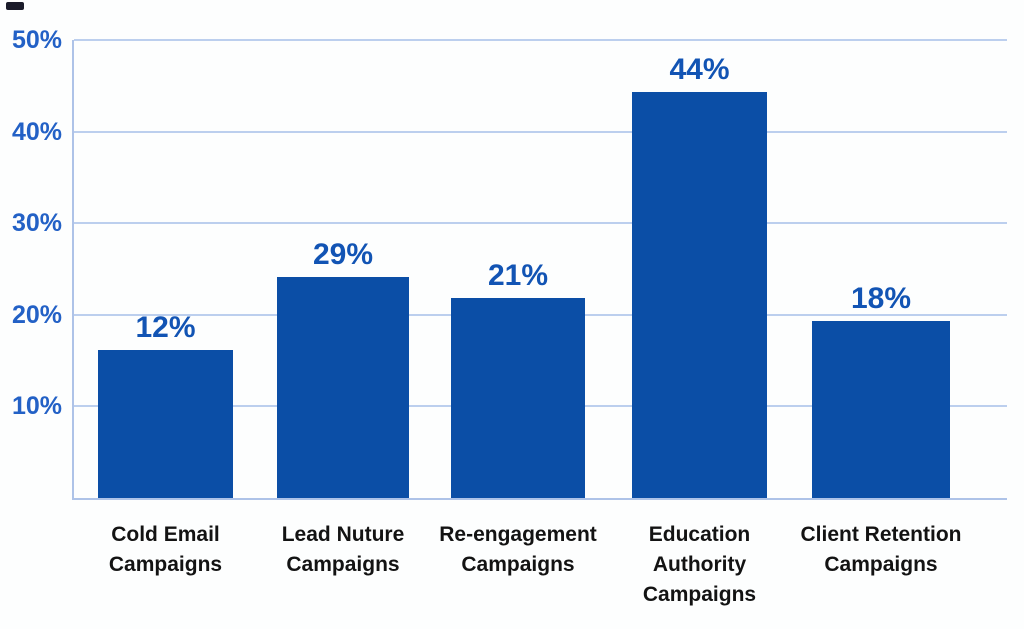 Image resolution: width=1024 pixels, height=629 pixels. Describe the element at coordinates (343, 550) in the screenshot. I see `x-category-label: Lead Nuture Campaigns` at that location.